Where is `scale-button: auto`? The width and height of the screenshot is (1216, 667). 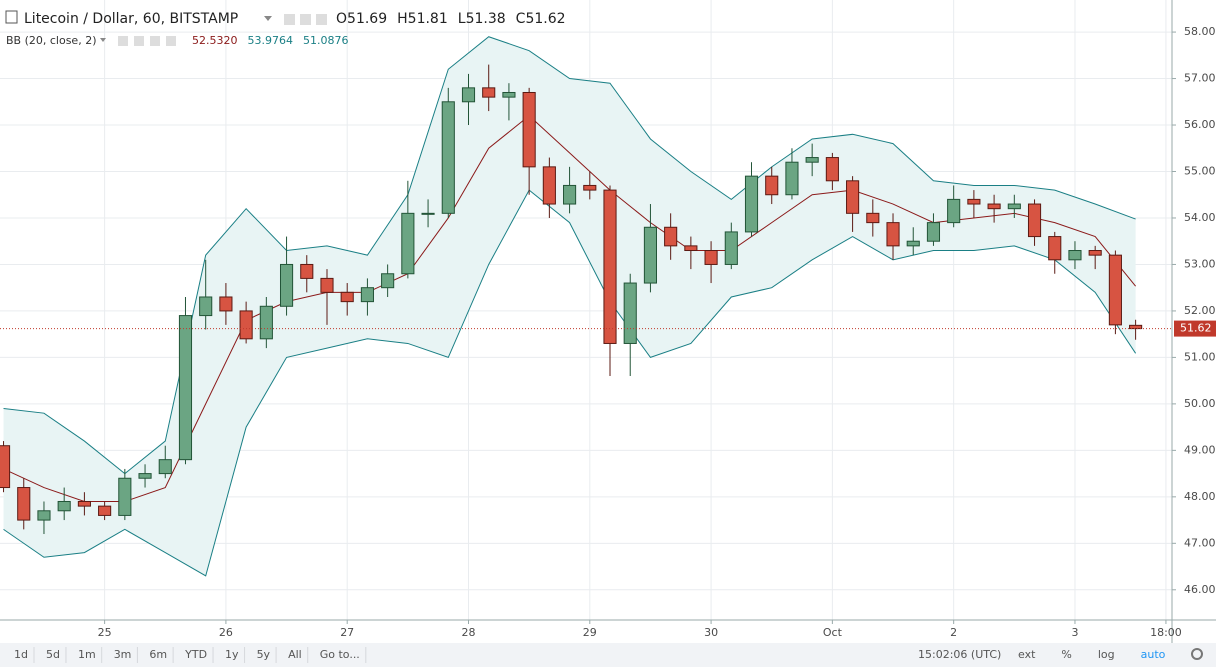
scale-button: auto is located at coordinates (1153, 654).